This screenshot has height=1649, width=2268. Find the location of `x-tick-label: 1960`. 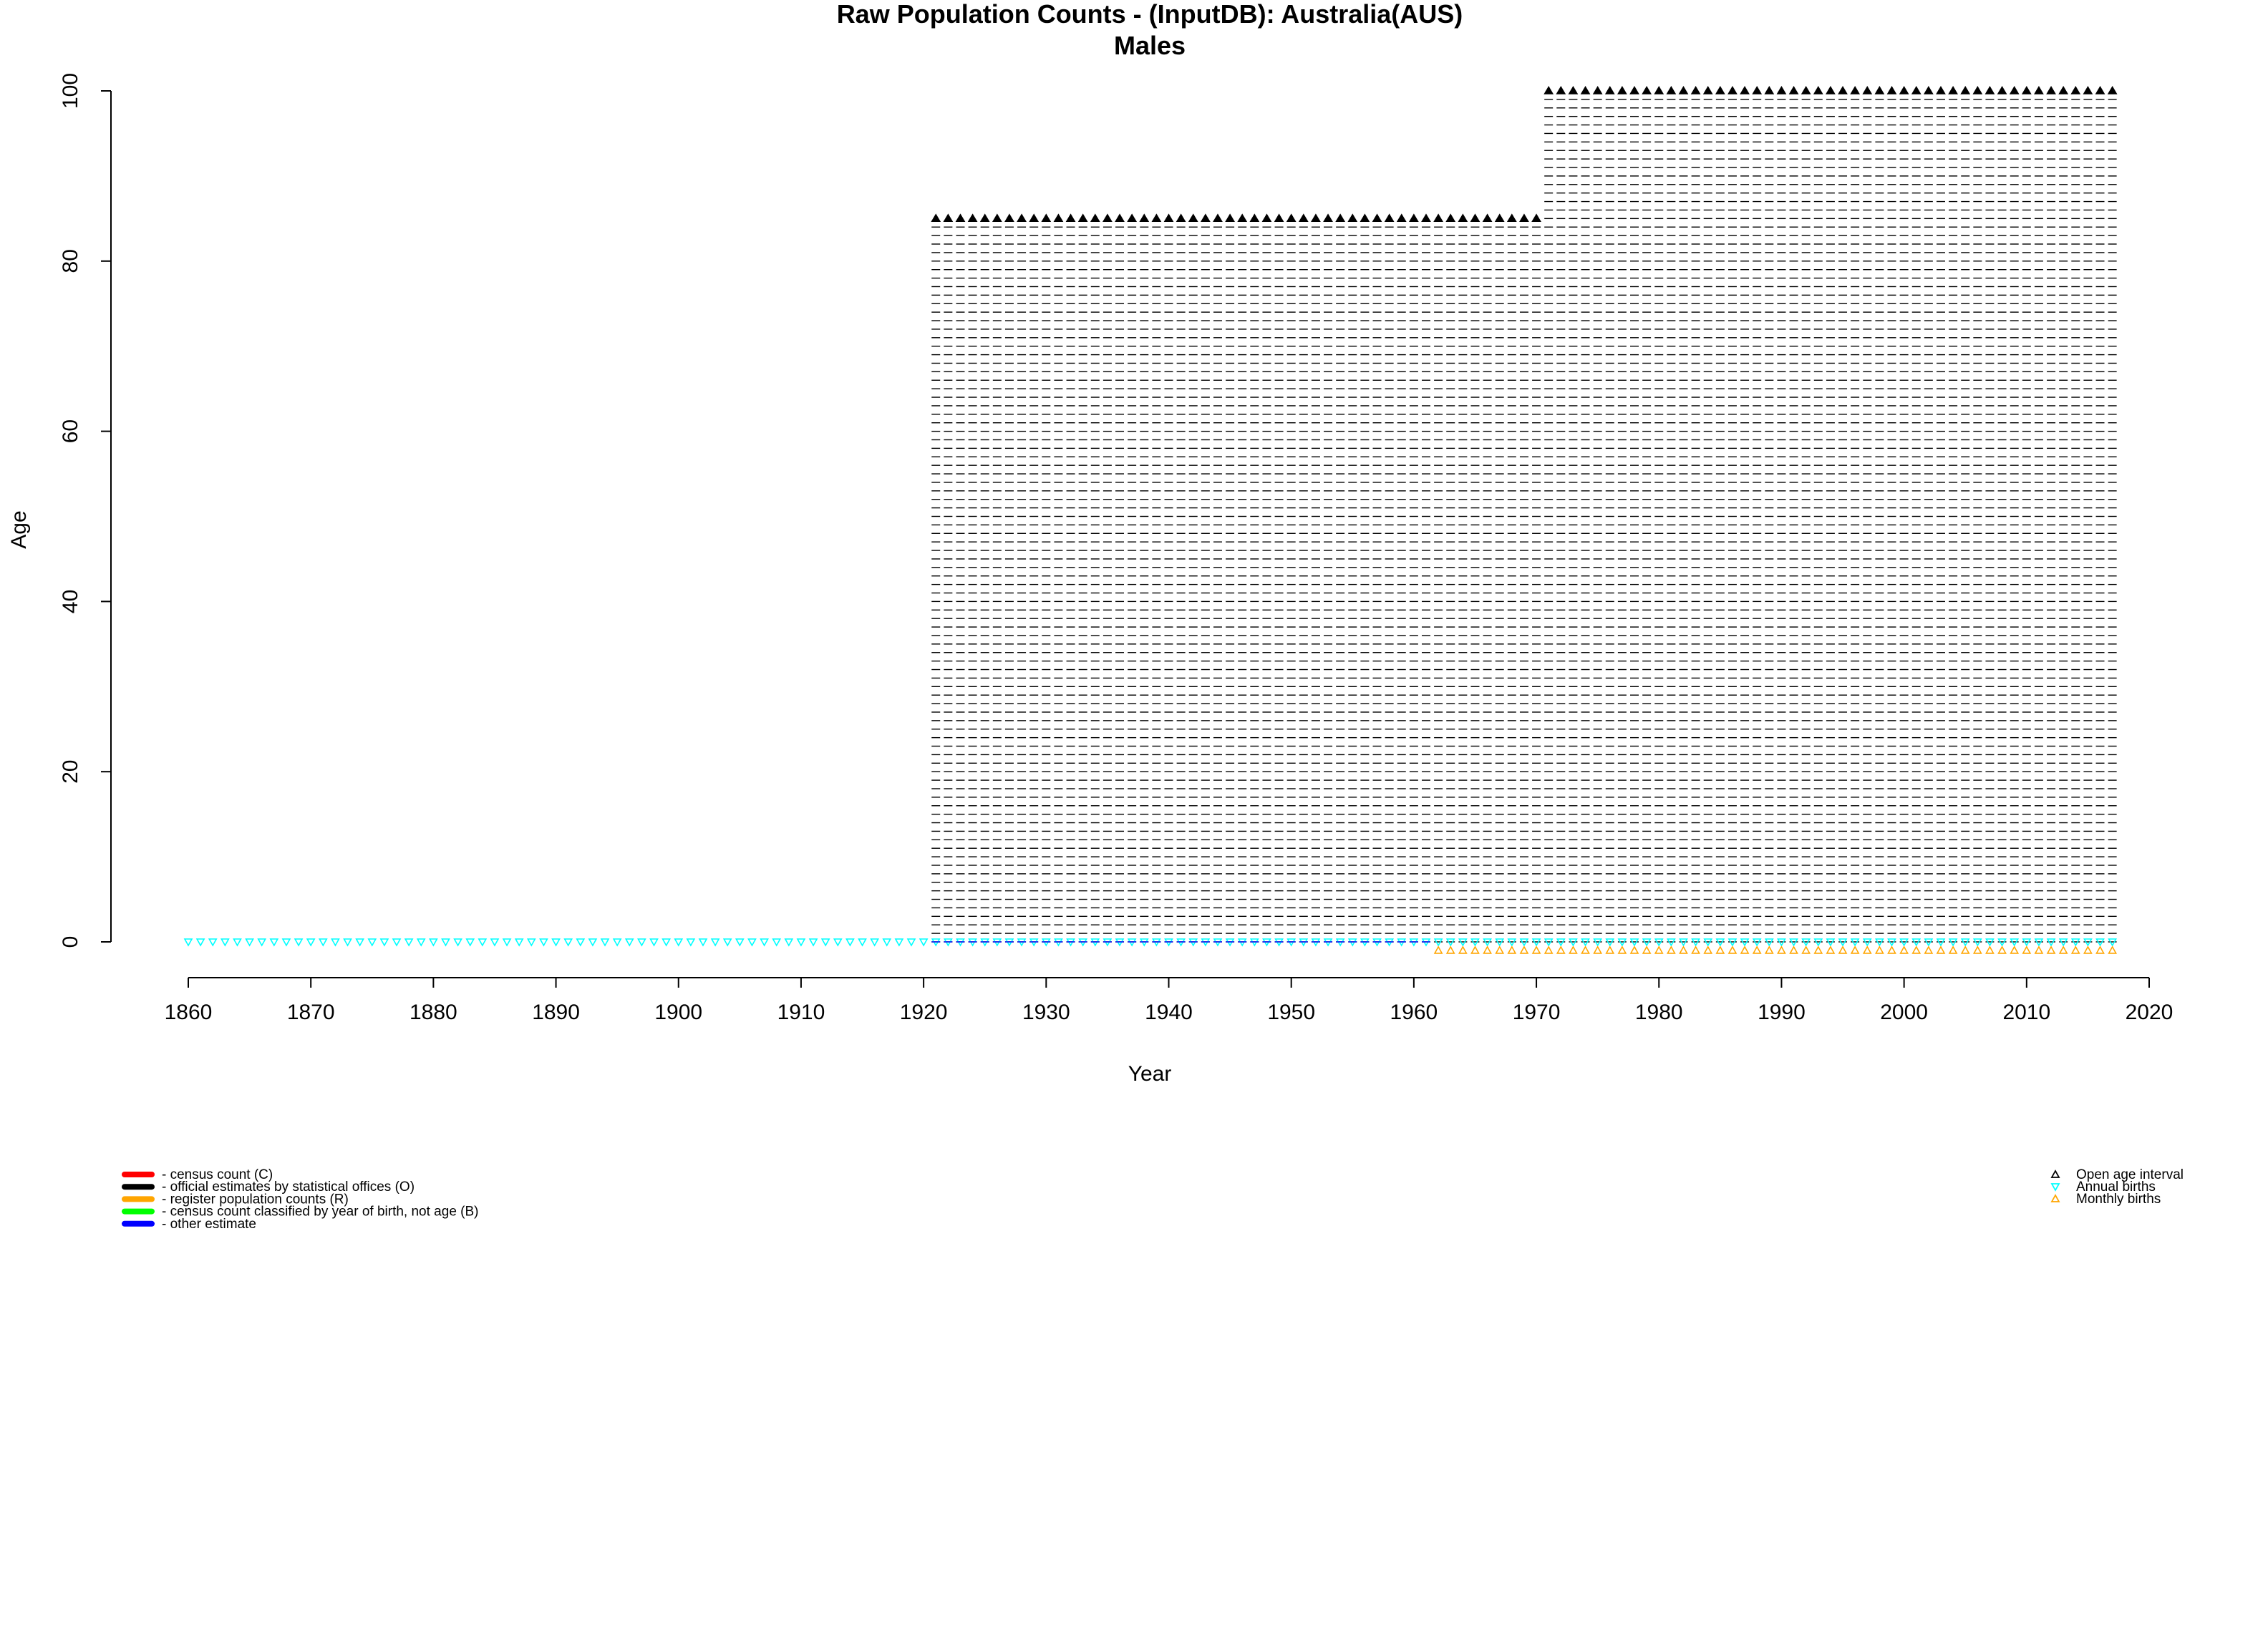

x-tick-label: 1960 is located at coordinates (1414, 1012).